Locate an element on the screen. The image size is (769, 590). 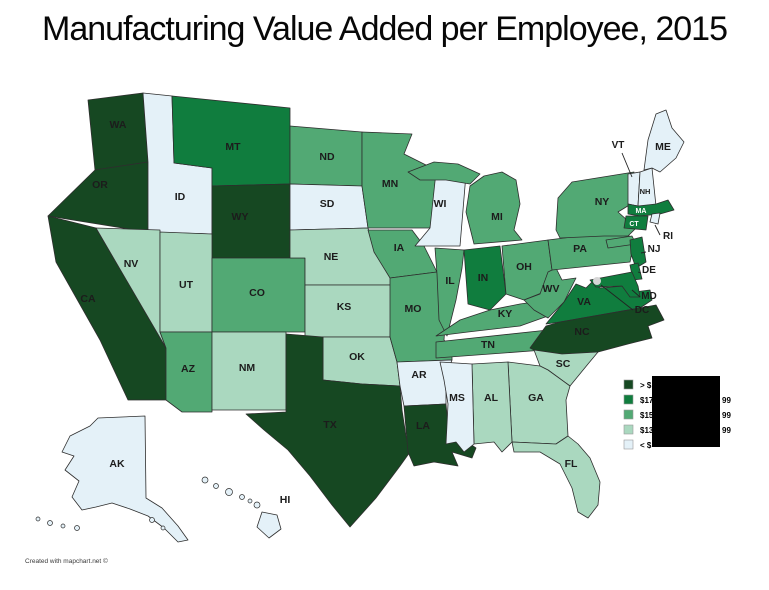
state-IL is located at coordinates (449, 292).